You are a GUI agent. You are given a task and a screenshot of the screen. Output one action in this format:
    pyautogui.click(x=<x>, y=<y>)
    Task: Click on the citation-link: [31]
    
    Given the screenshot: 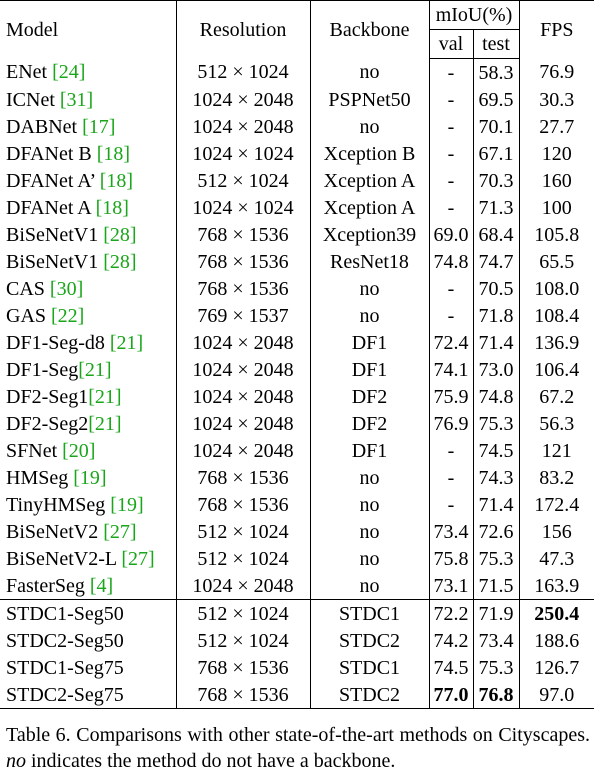 What is the action you would take?
    pyautogui.click(x=76, y=99)
    